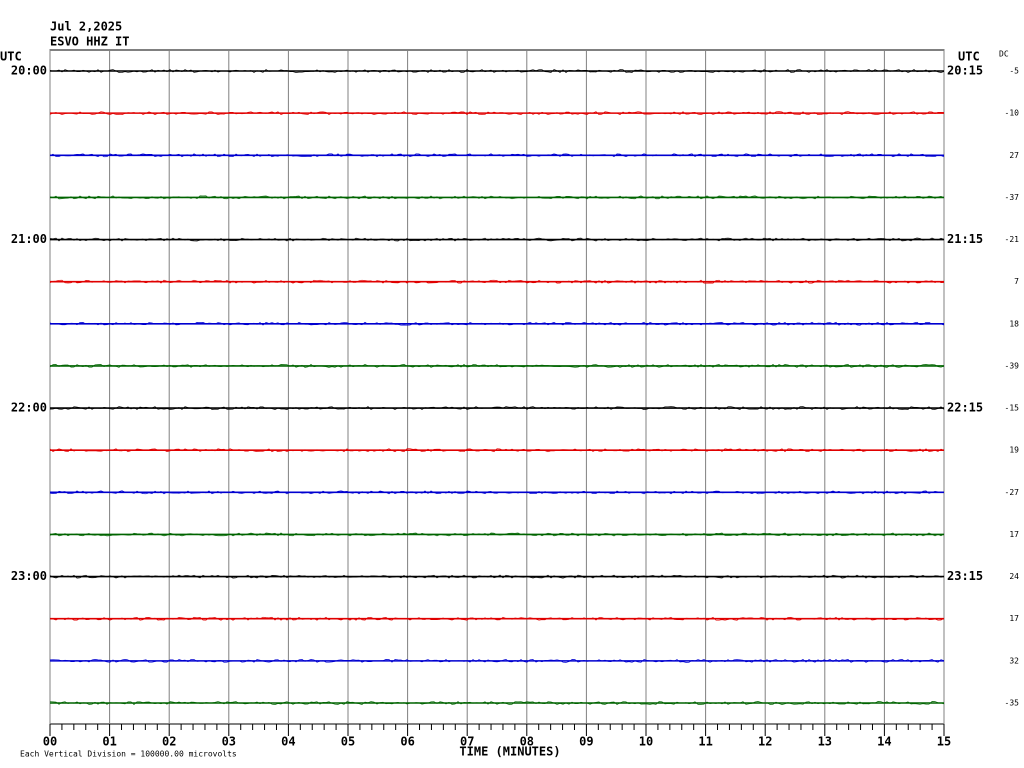 This screenshot has height=768, width=1024. I want to click on x-tick-label: 08, so click(527, 742).